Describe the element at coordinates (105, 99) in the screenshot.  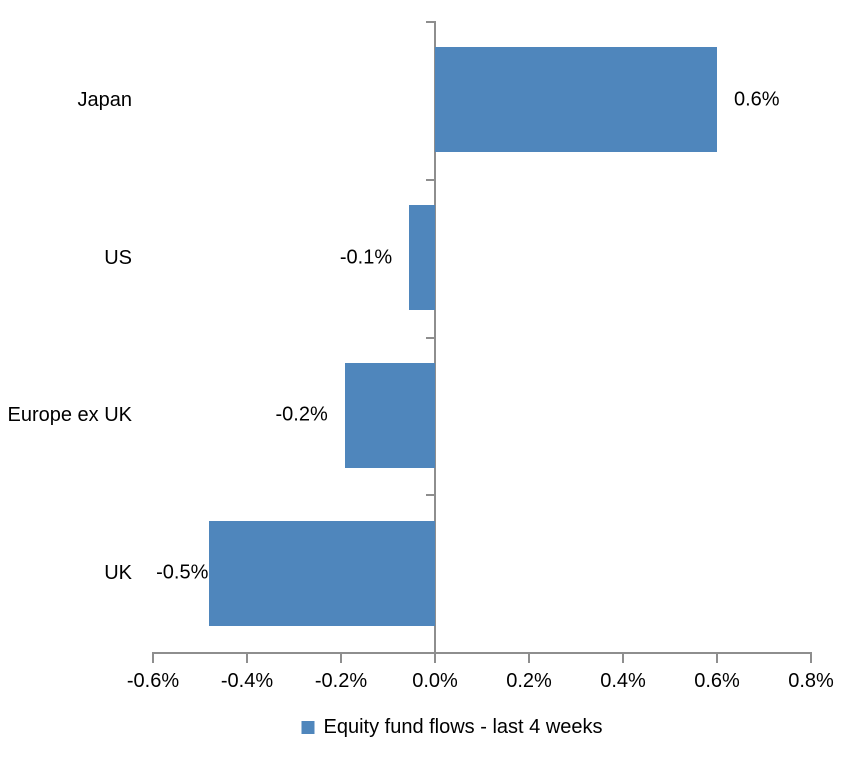
I see `category-label: Japan` at that location.